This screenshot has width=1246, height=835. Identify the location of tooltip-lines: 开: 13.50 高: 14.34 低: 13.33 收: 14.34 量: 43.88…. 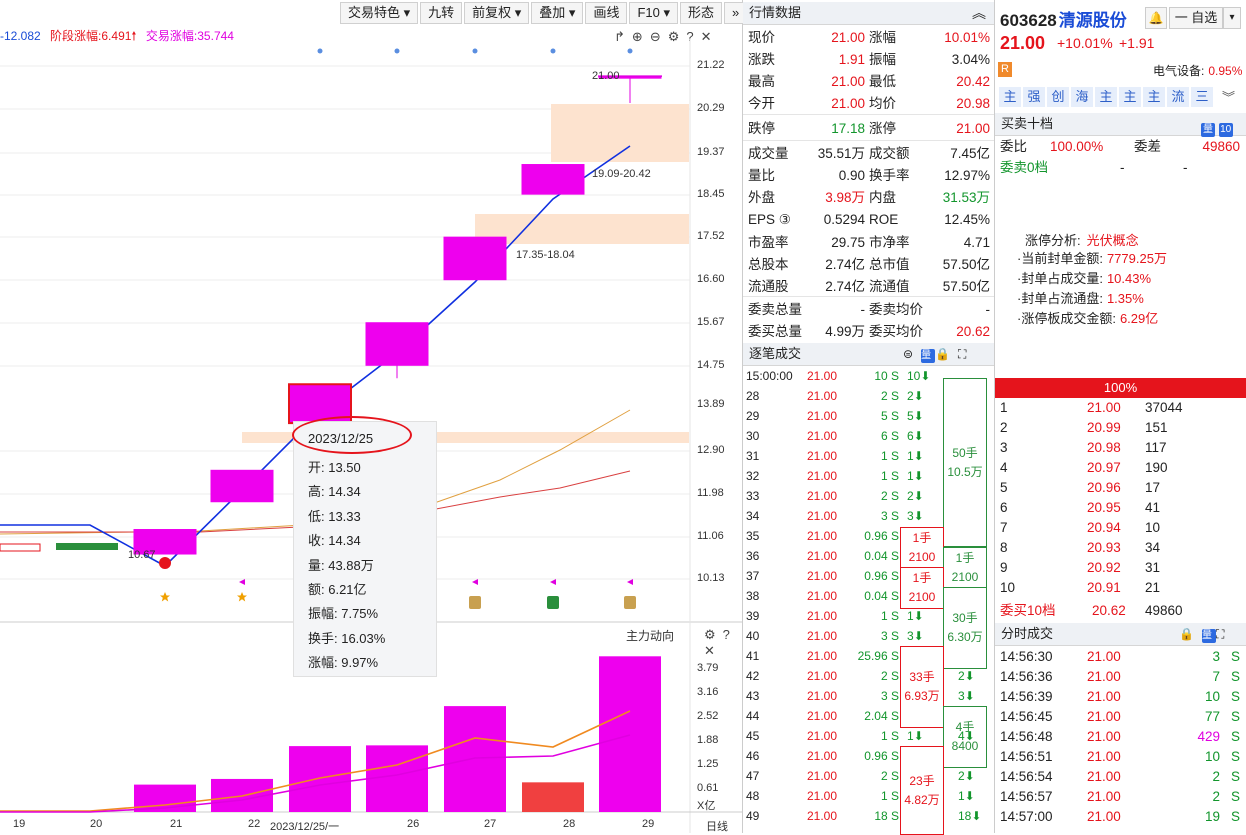
(346, 566).